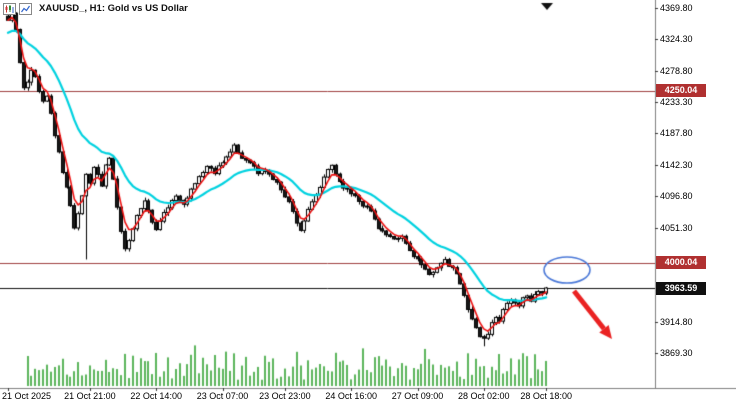  I want to click on x-axis-label: 22 Oct 14:00, so click(156, 396).